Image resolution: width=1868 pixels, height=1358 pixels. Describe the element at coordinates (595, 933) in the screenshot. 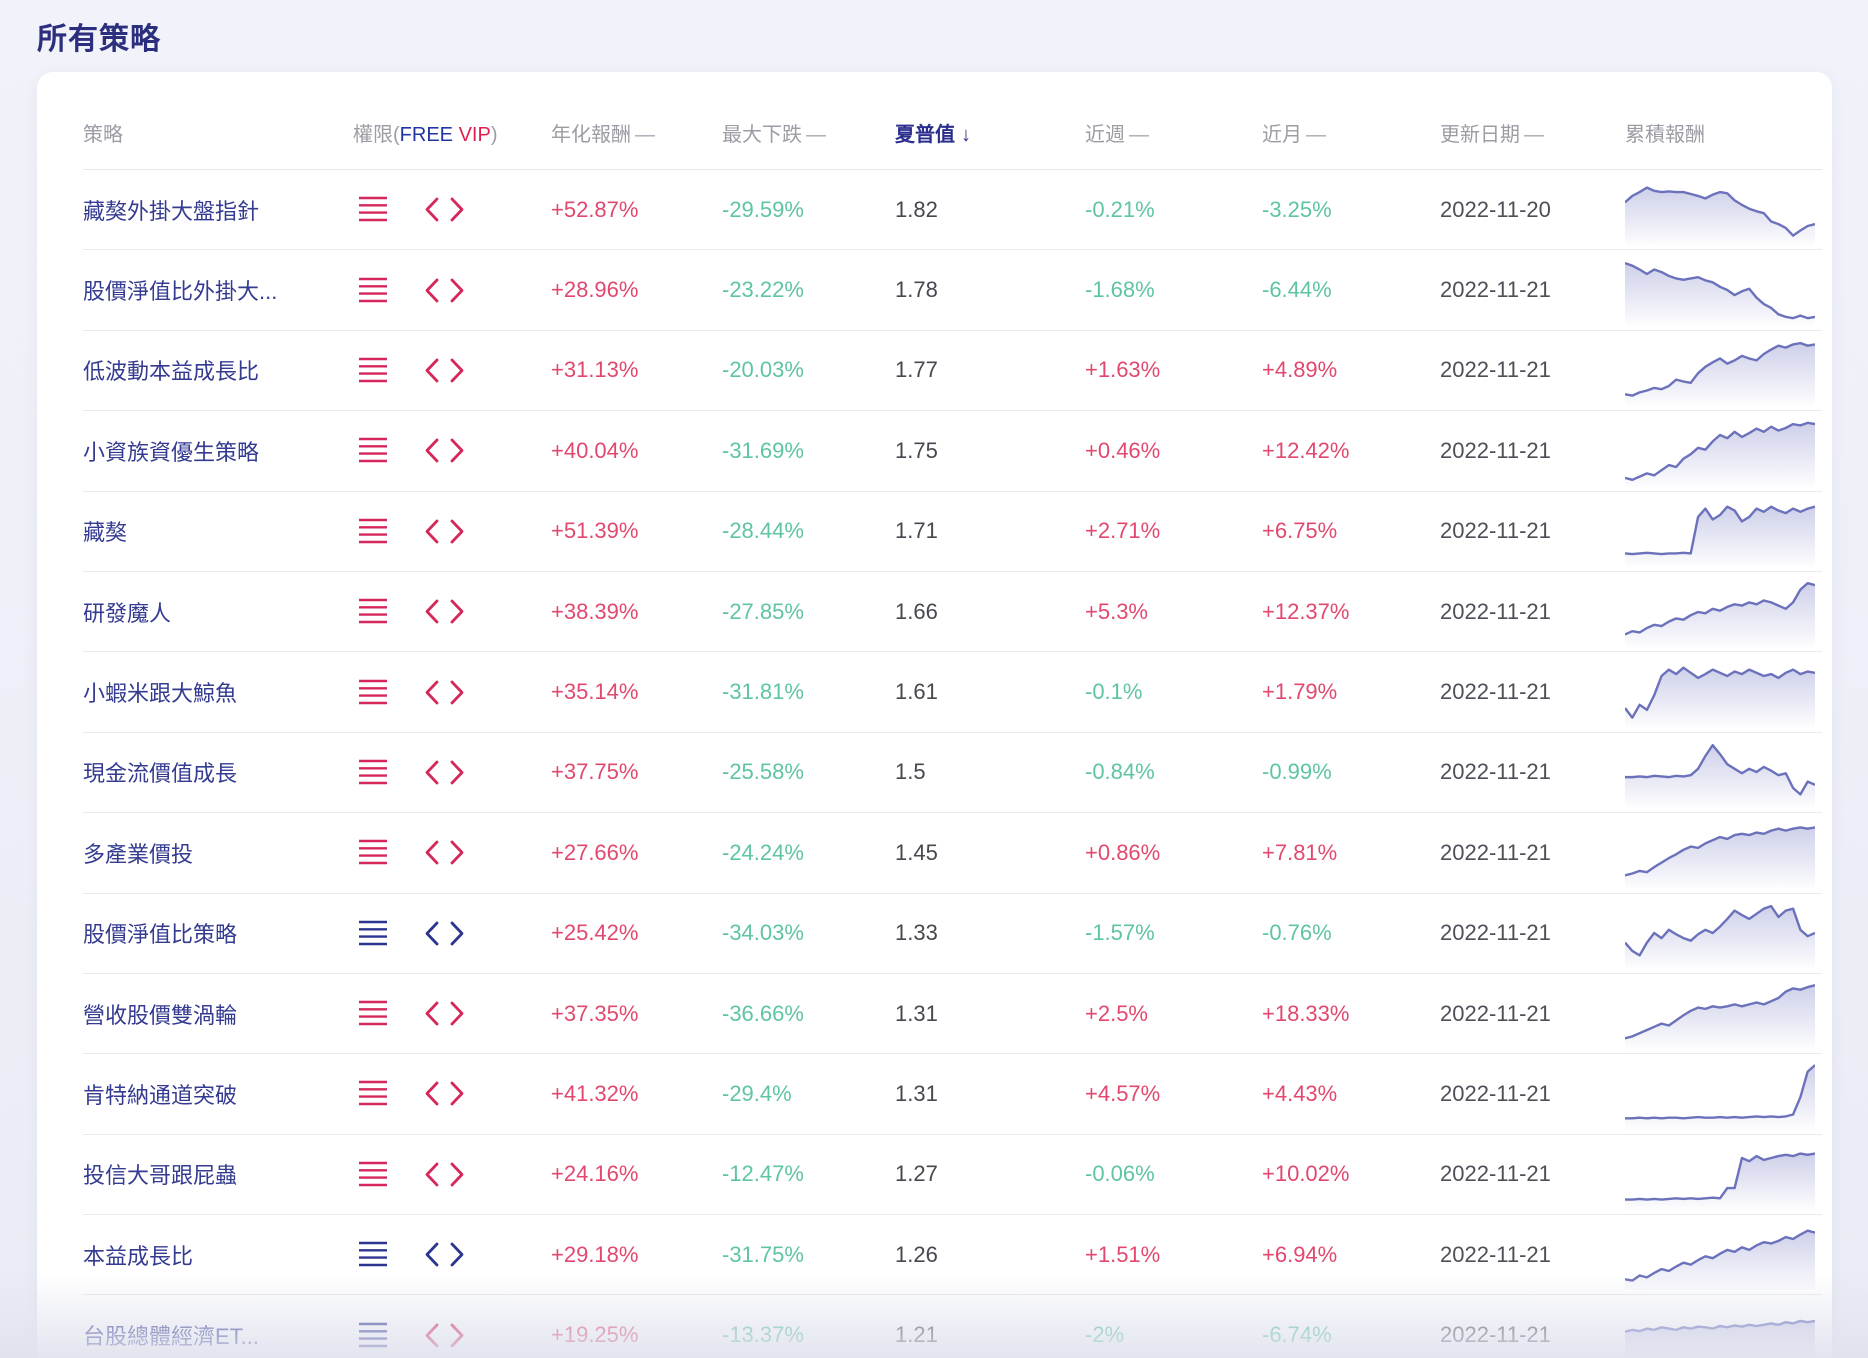

I see `annualized-return-value: +25.42%` at that location.